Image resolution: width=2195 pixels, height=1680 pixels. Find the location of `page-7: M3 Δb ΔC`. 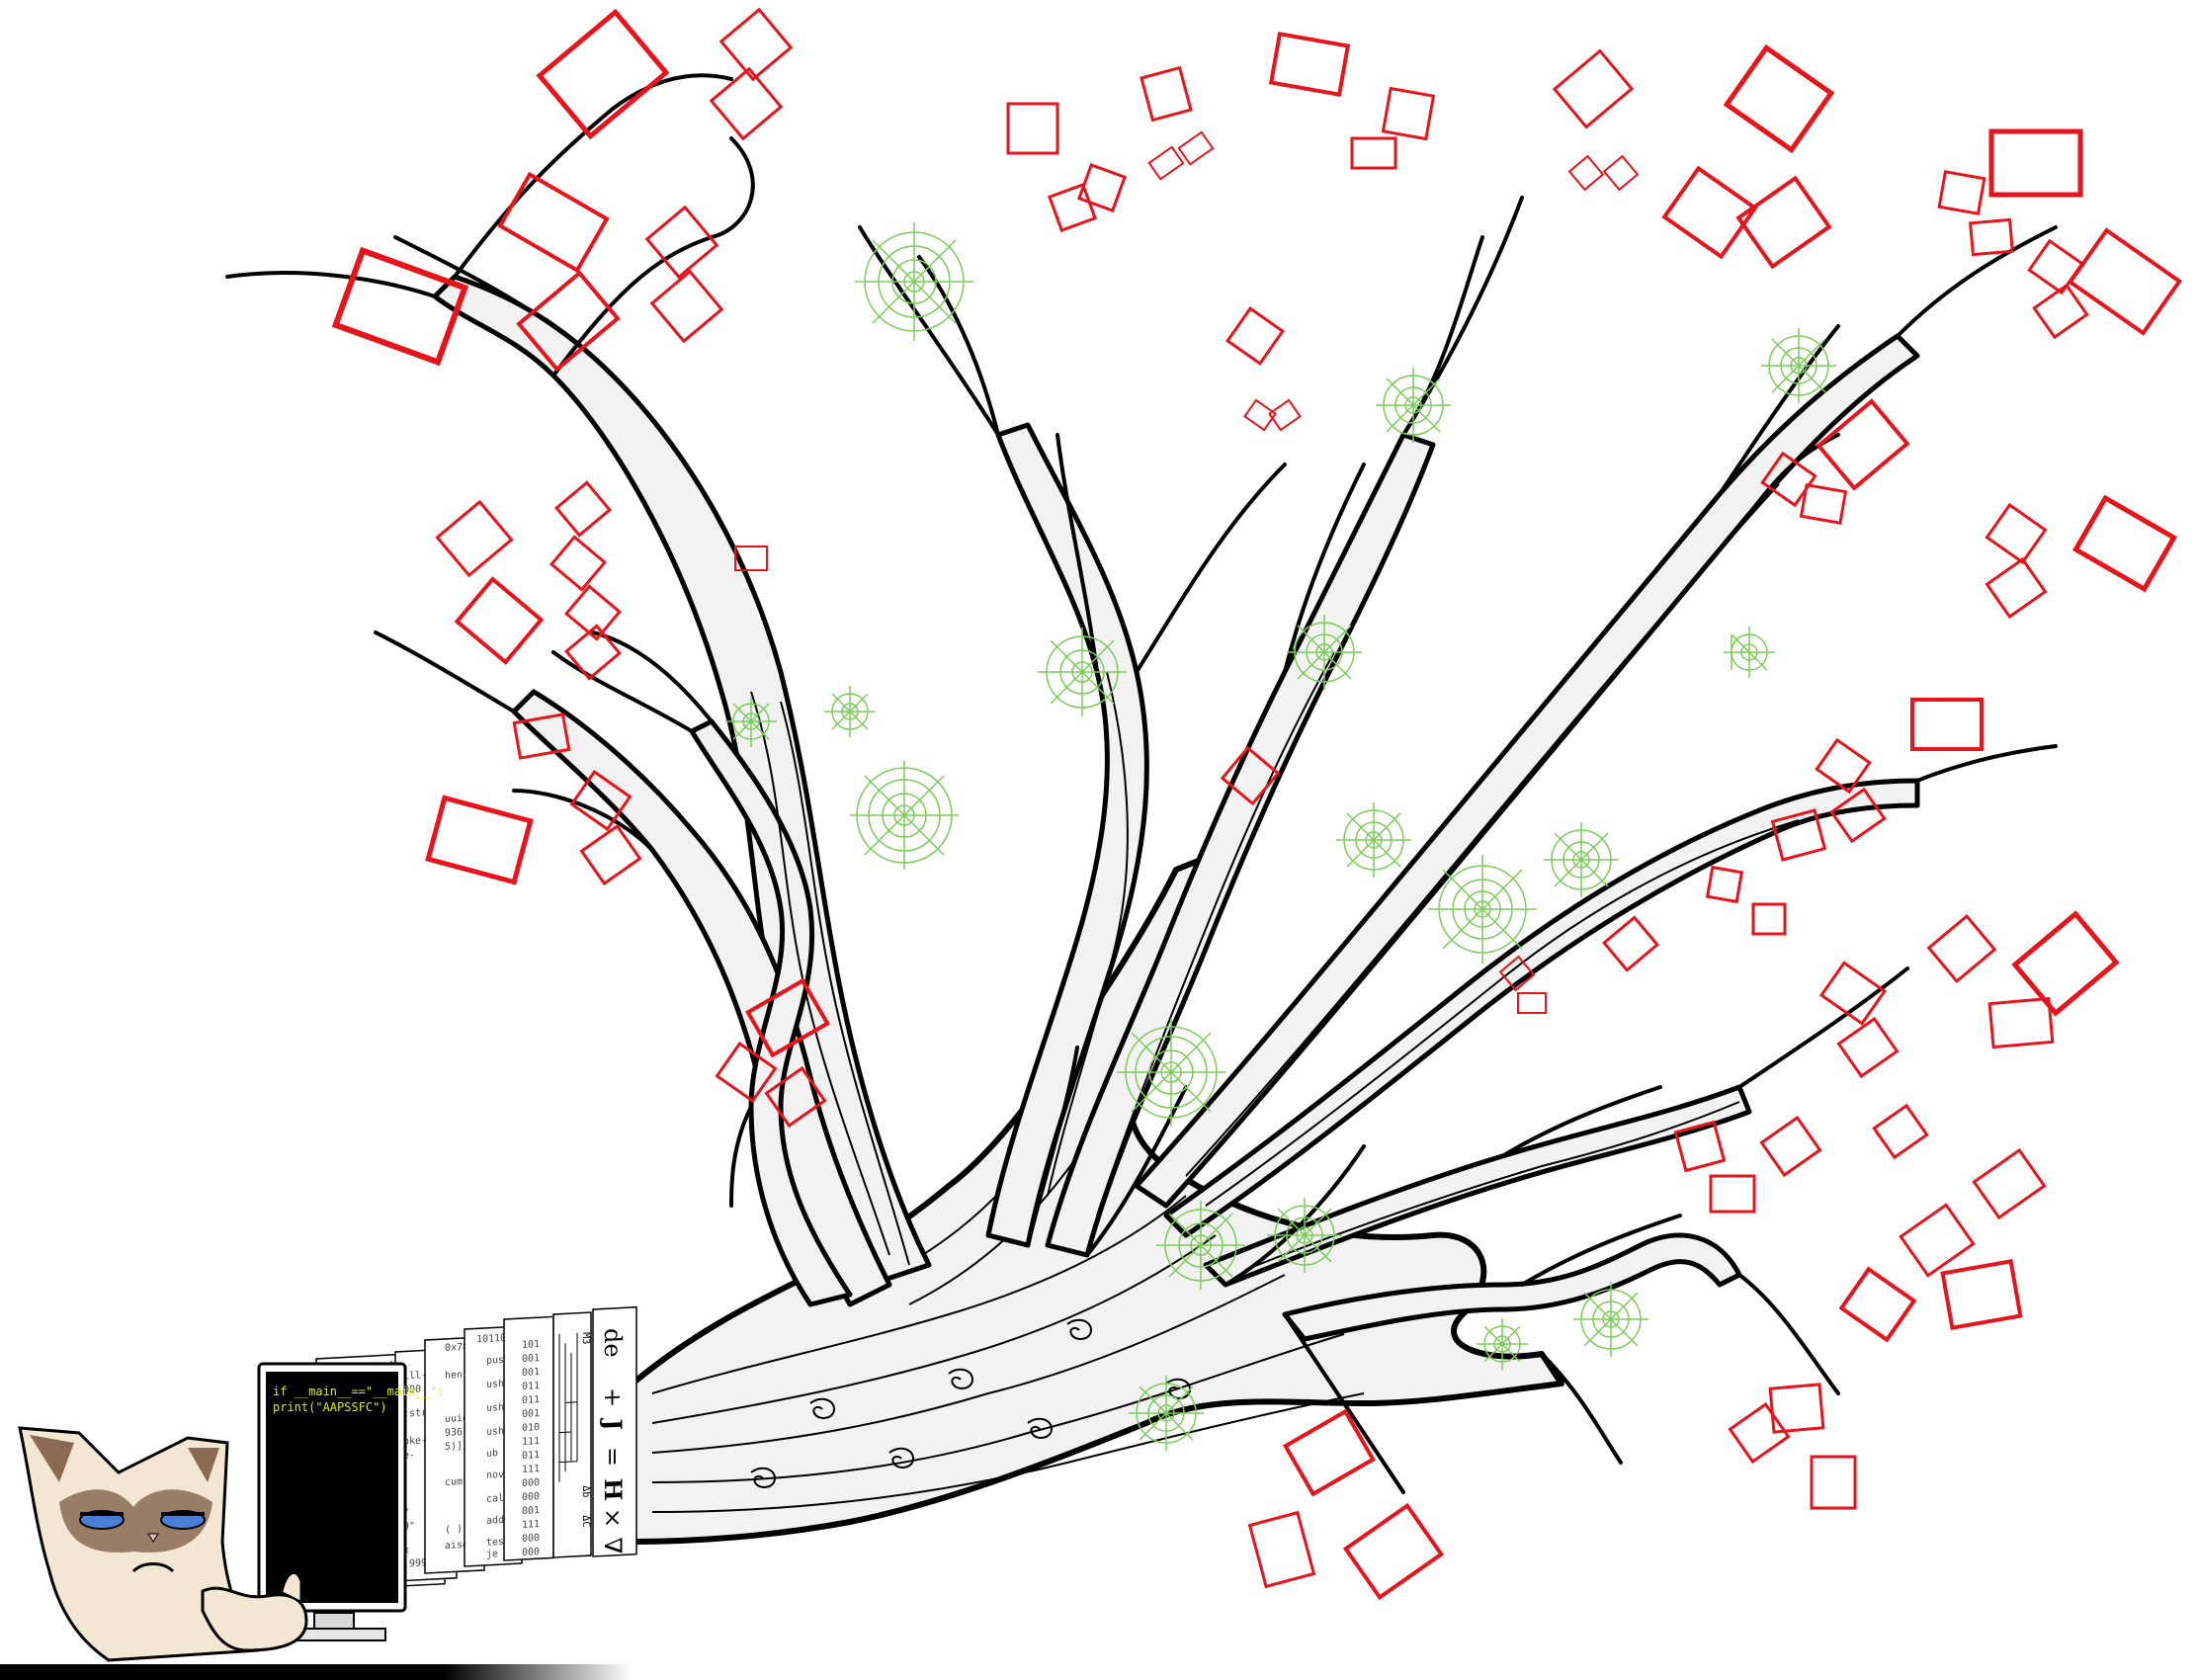

page-7: M3 Δb ΔC is located at coordinates (572, 1434).